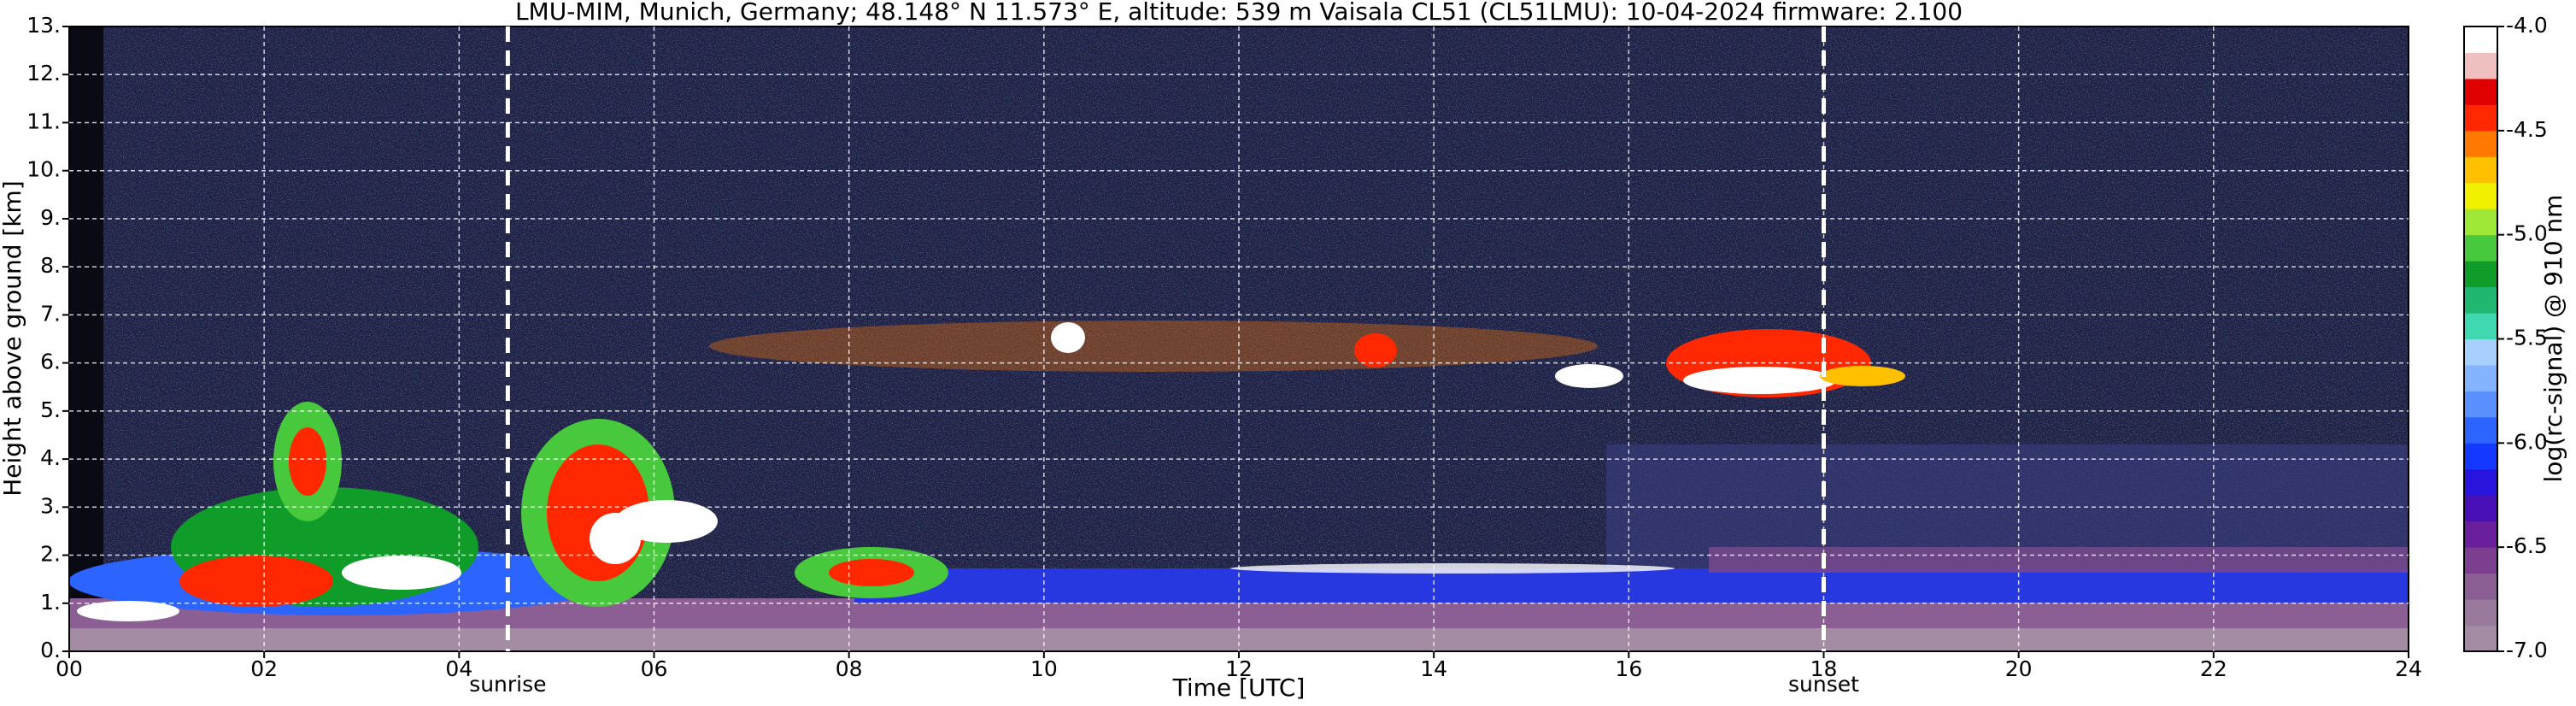  I want to click on shade, so click(86, 338).